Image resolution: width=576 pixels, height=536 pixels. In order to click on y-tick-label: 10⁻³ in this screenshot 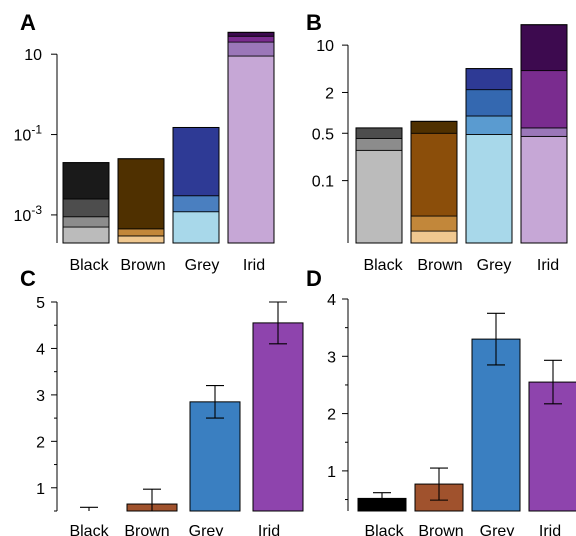, I will do `click(28, 214)`.